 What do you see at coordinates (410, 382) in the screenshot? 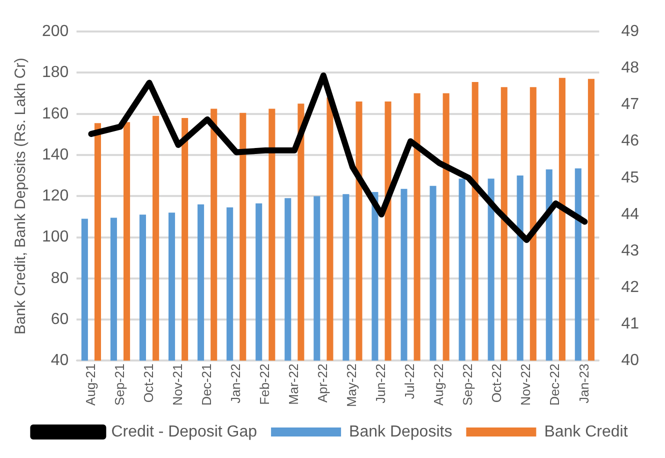
I see `x-tick-label: Jul-22` at bounding box center [410, 382].